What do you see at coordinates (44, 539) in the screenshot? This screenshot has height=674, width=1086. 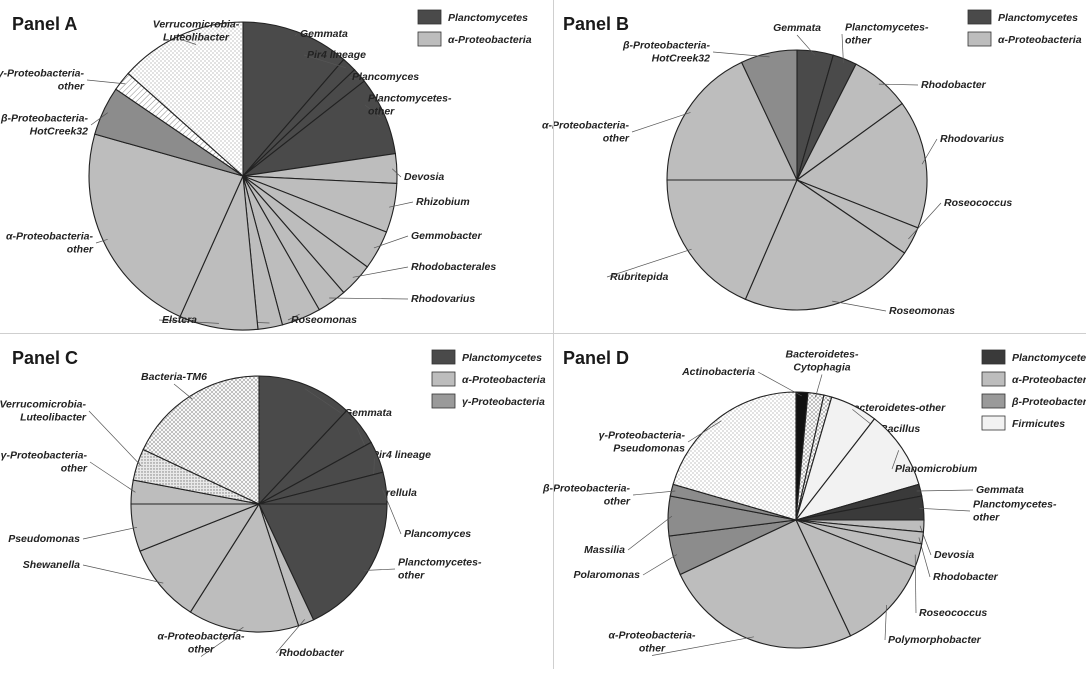 I see `slice-label-pseudomonas: Pseudomonas` at bounding box center [44, 539].